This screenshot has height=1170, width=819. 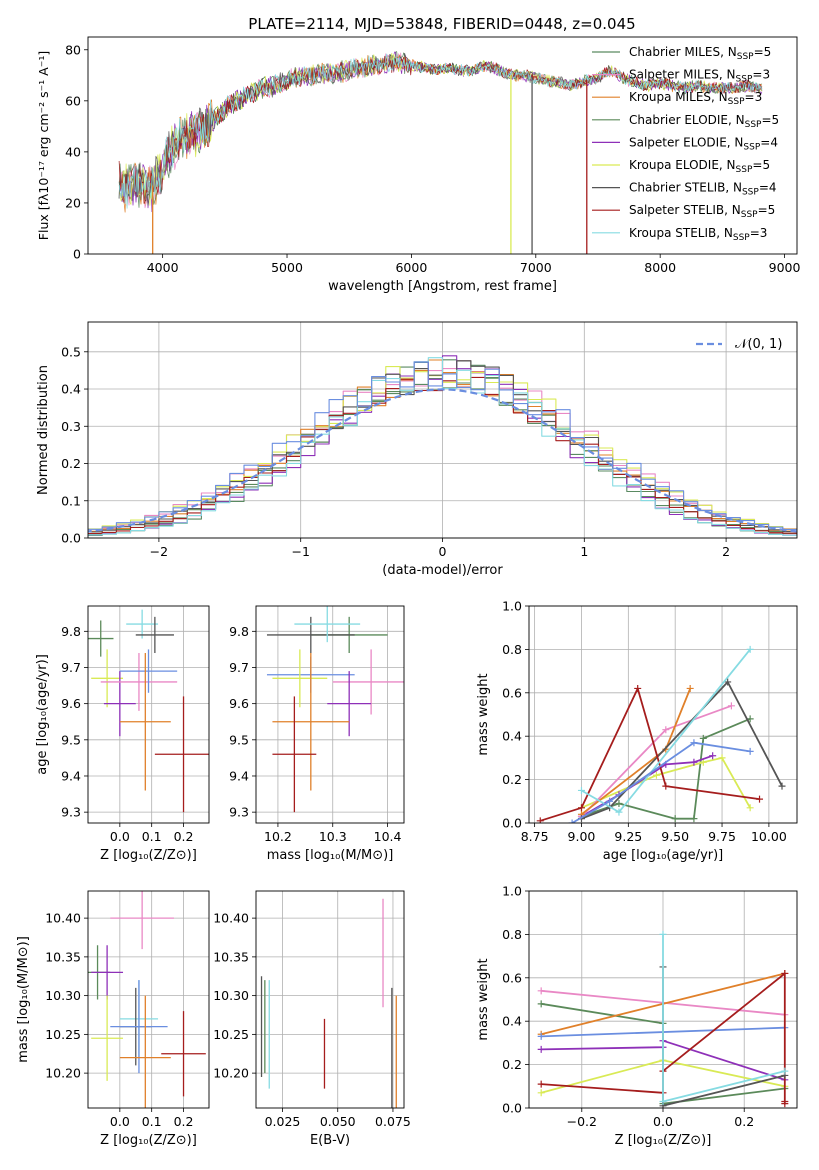 What do you see at coordinates (700, 53) in the screenshot?
I see `legend-label: Chabrier MILES, NSSP=5` at bounding box center [700, 53].